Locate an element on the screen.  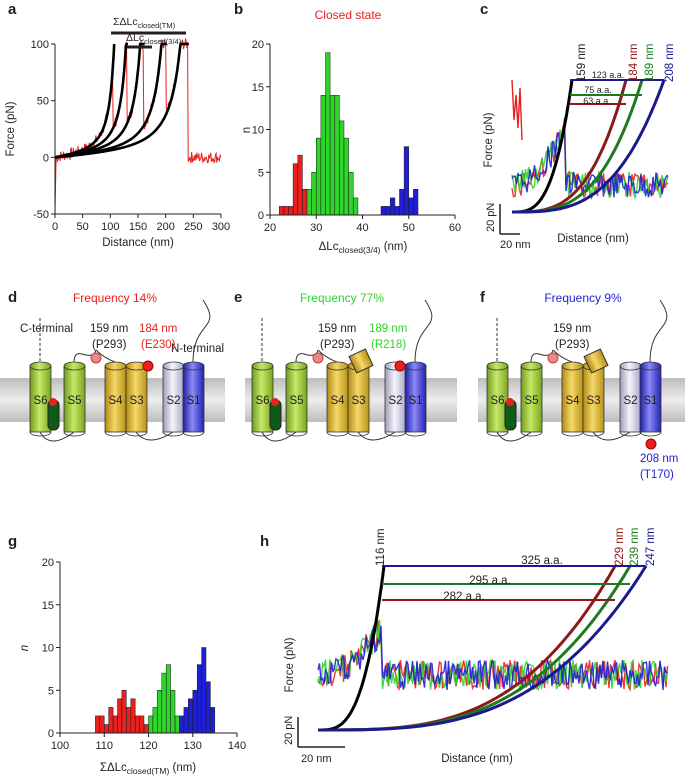
panel-e-title: Frequency 77% is located at coordinates (342, 298).